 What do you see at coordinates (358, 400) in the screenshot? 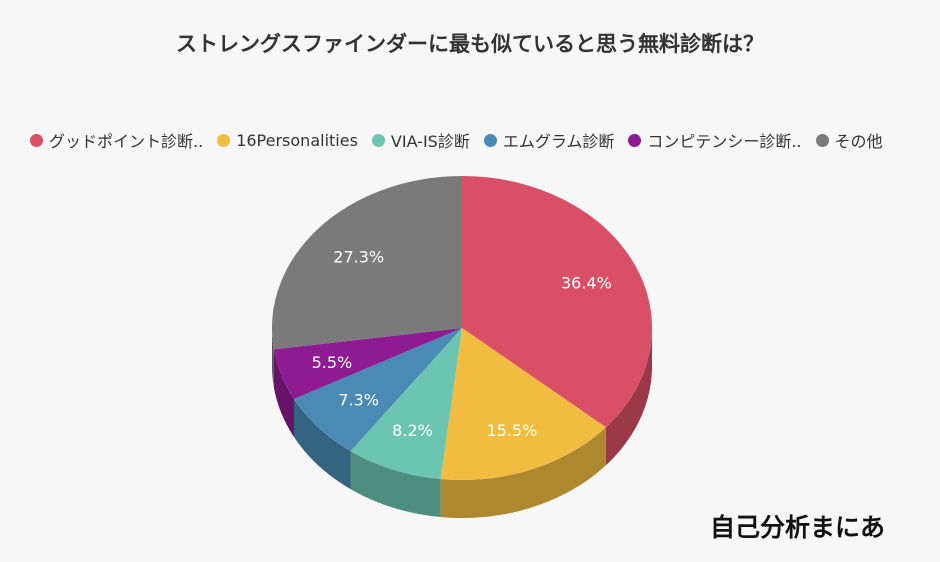
I see `pie-slice-label: 7.3%` at bounding box center [358, 400].